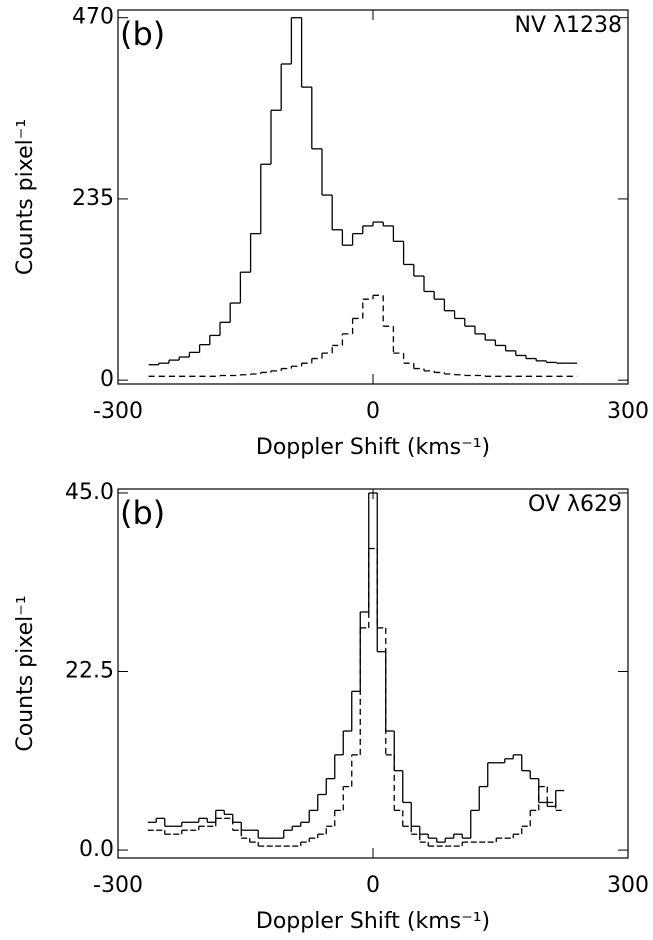  I want to click on y-tick-label: 470, so click(93, 17).